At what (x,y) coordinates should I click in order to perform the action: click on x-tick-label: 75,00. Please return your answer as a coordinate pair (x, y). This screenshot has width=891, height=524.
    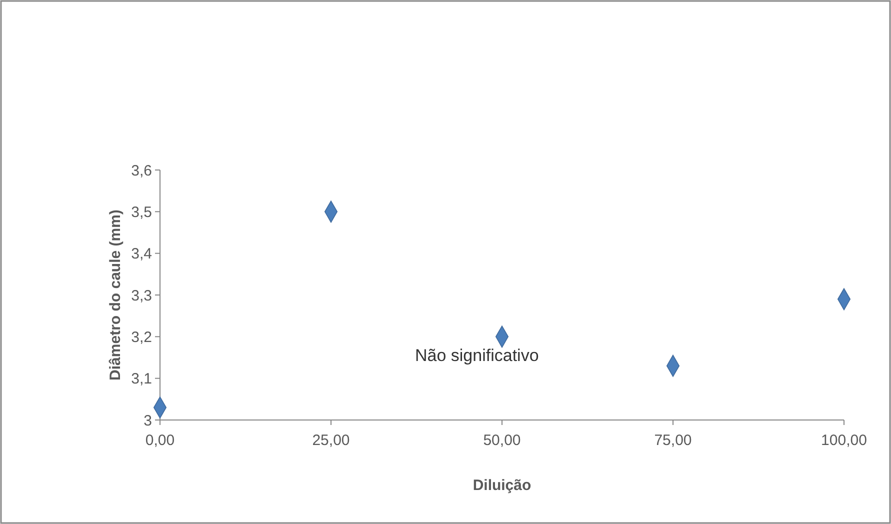
    Looking at the image, I should click on (673, 440).